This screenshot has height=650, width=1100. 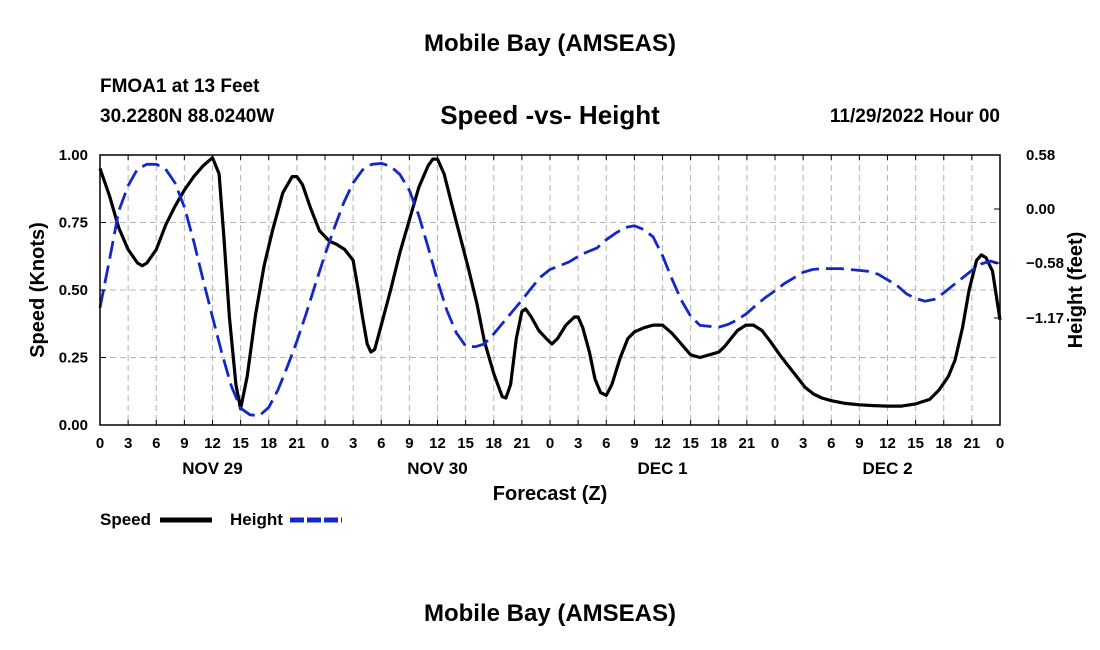 I want to click on date-label: DEC 1, so click(x=662, y=468).